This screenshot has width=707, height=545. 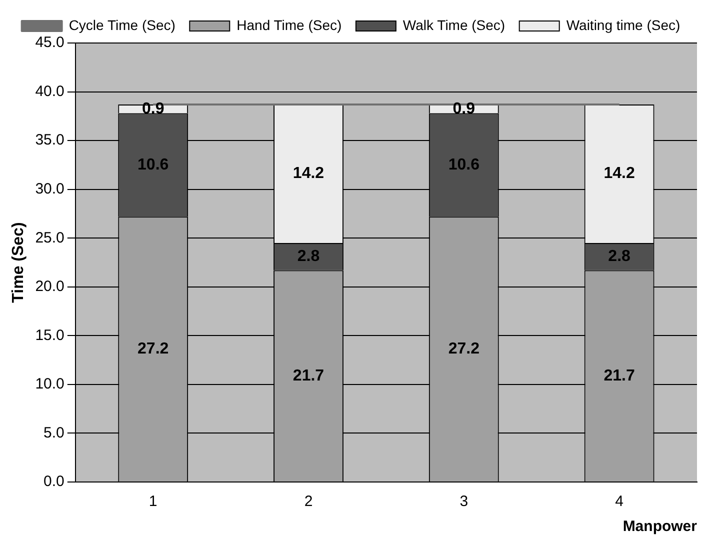 I want to click on y-tick-label: 40.0, so click(x=49, y=91).